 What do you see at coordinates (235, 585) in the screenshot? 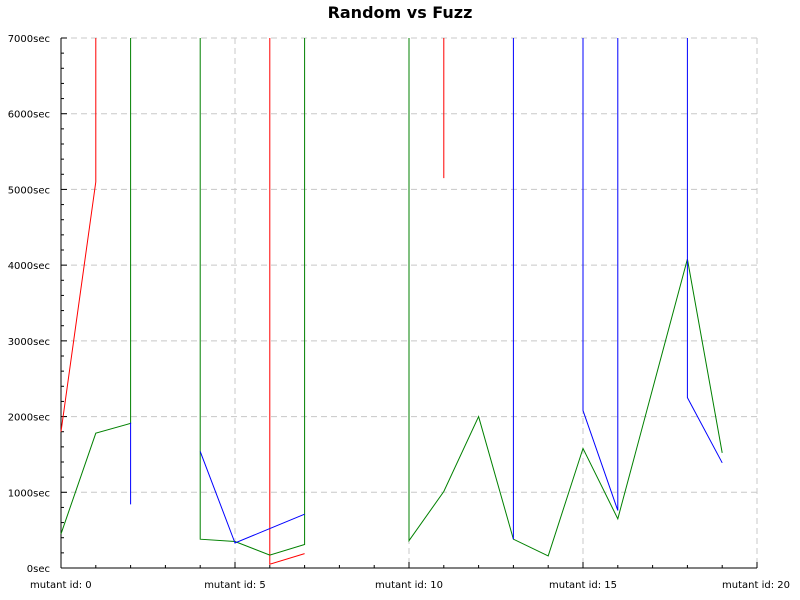
I see `x-tick-label: mutant id: 5` at bounding box center [235, 585].